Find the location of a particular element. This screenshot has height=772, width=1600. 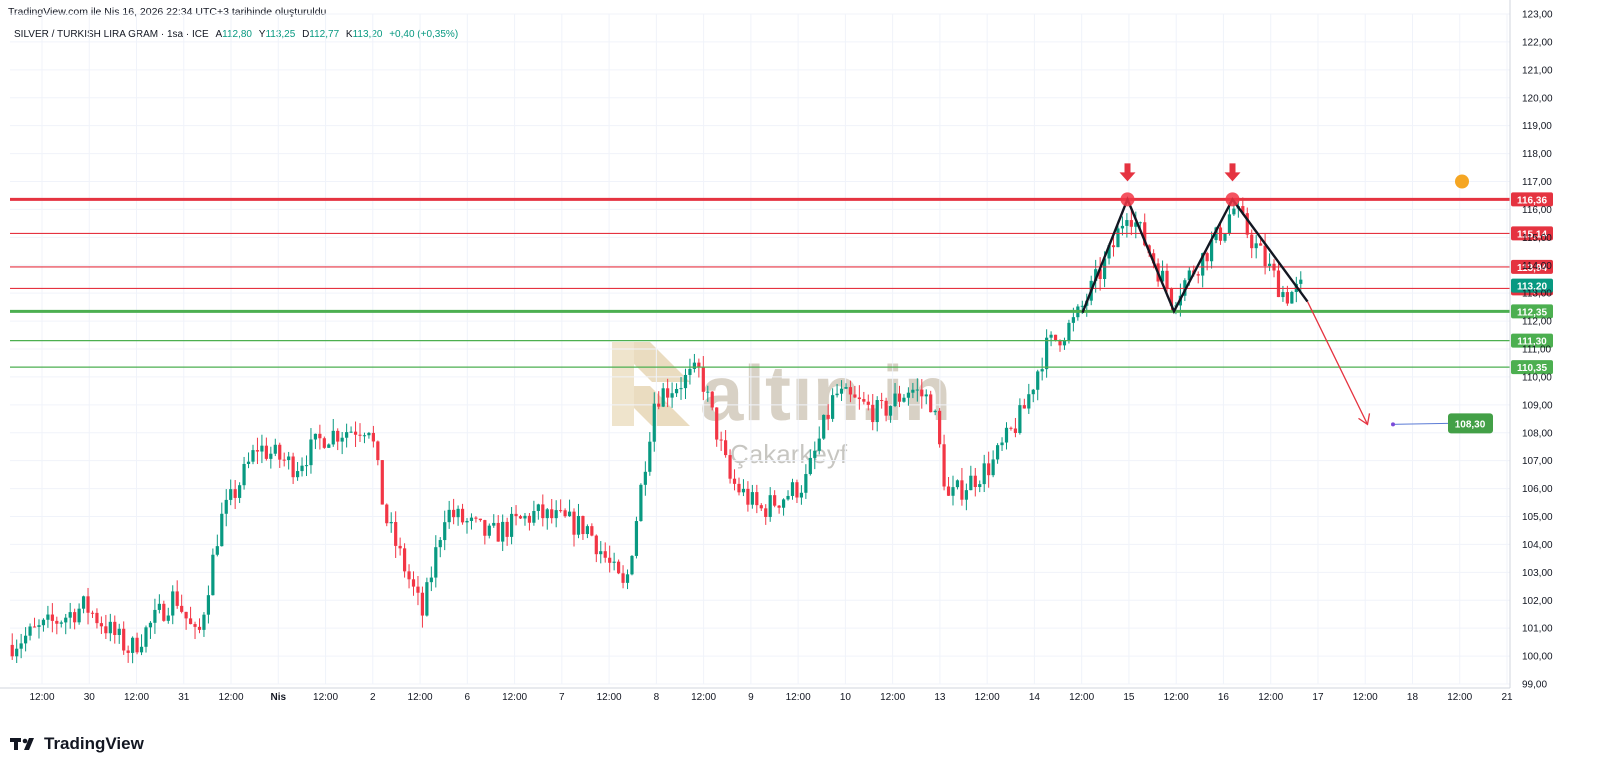

x-tick-label: 16 is located at coordinates (1224, 697).